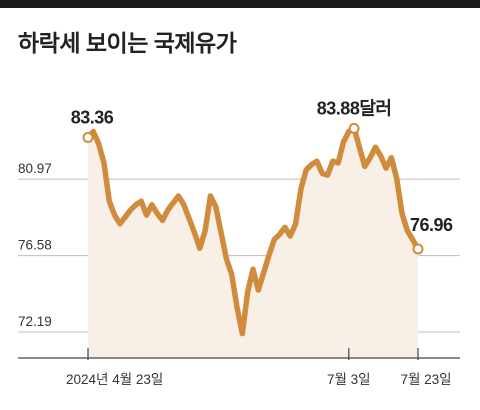 Image resolution: width=480 pixels, height=410 pixels. What do you see at coordinates (114, 379) in the screenshot?
I see `x-tick-label: 2024년 4월 23일` at bounding box center [114, 379].